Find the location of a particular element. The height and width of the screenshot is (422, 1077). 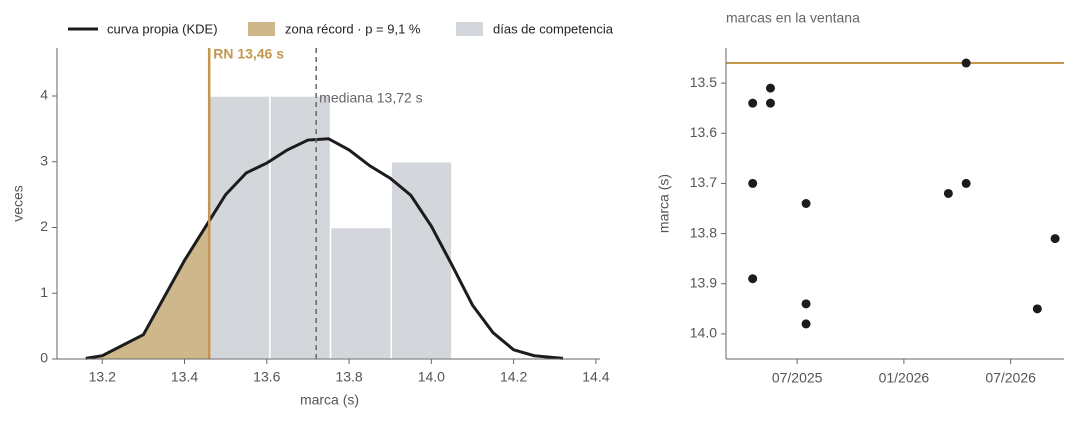

record-label: RN 13,46 s is located at coordinates (248, 54).